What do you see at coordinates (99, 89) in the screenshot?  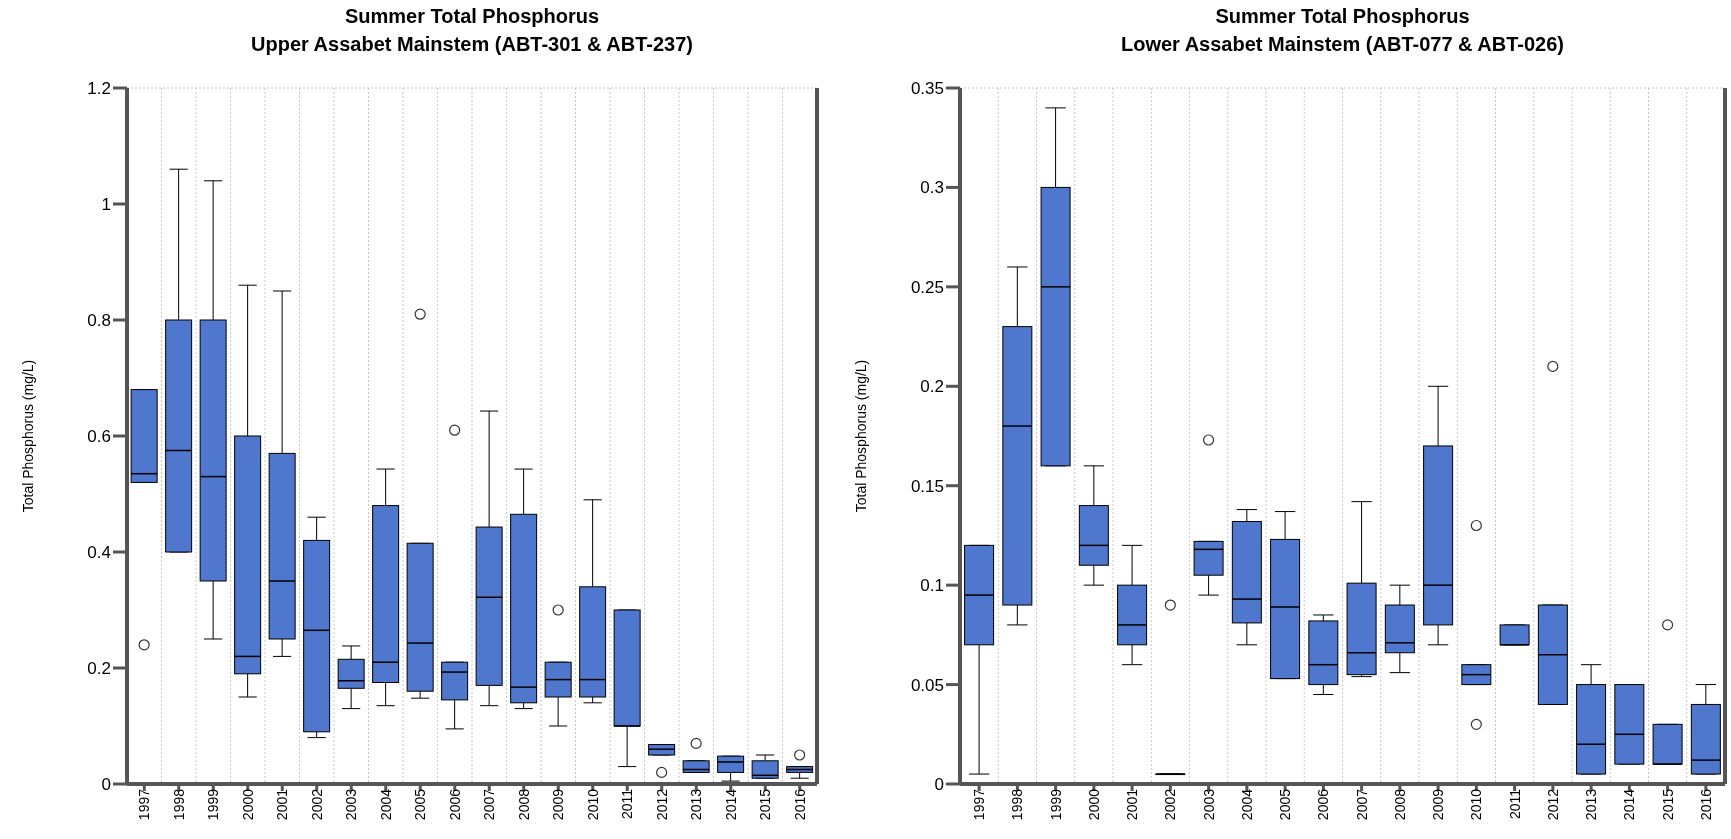 I see `y-tick-label: 1.2` at bounding box center [99, 89].